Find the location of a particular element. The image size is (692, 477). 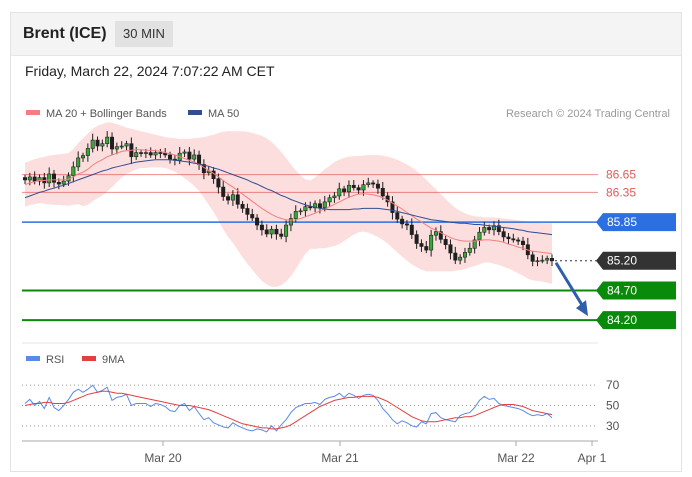

level-label-86-35: 86.35 is located at coordinates (621, 192).